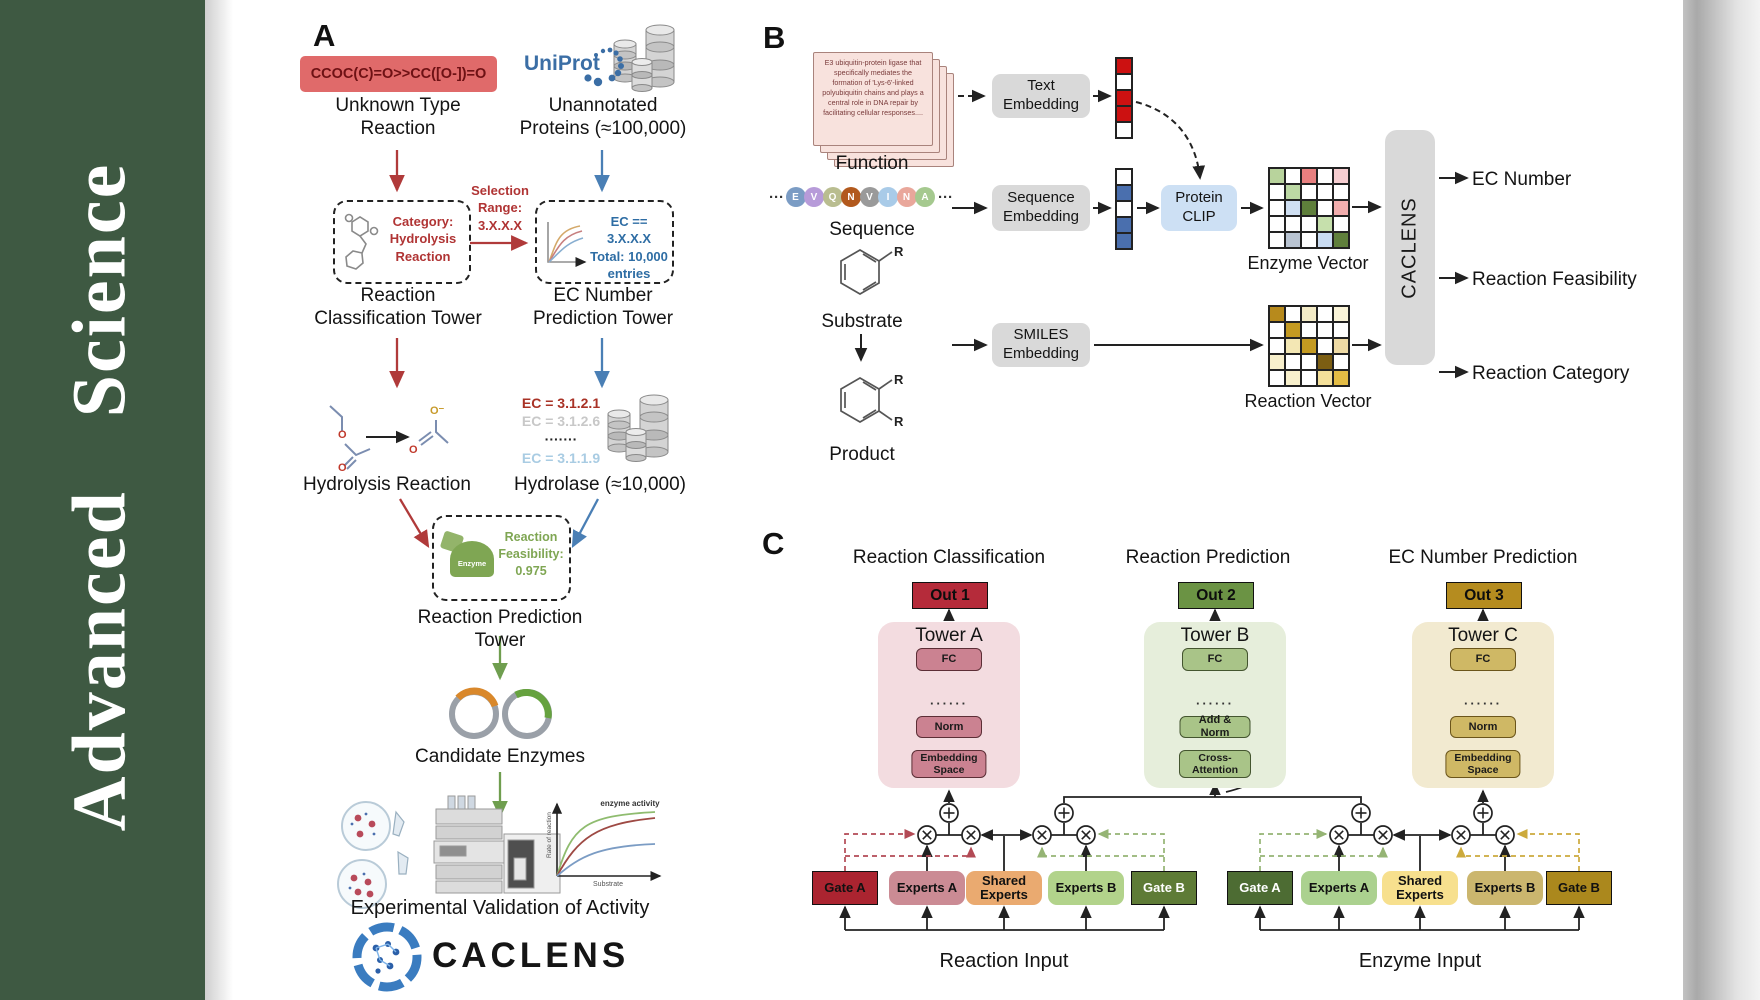 The height and width of the screenshot is (1000, 1760). Describe the element at coordinates (925, 197) in the screenshot. I see `amino-acid-circle: A` at that location.